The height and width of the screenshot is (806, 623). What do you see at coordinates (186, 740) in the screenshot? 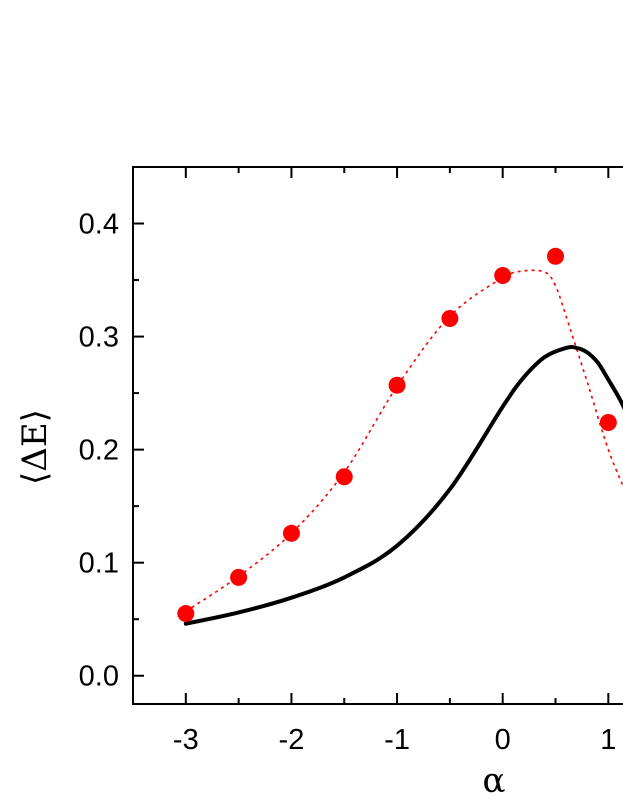
I see `x-tick-label: -3` at bounding box center [186, 740].